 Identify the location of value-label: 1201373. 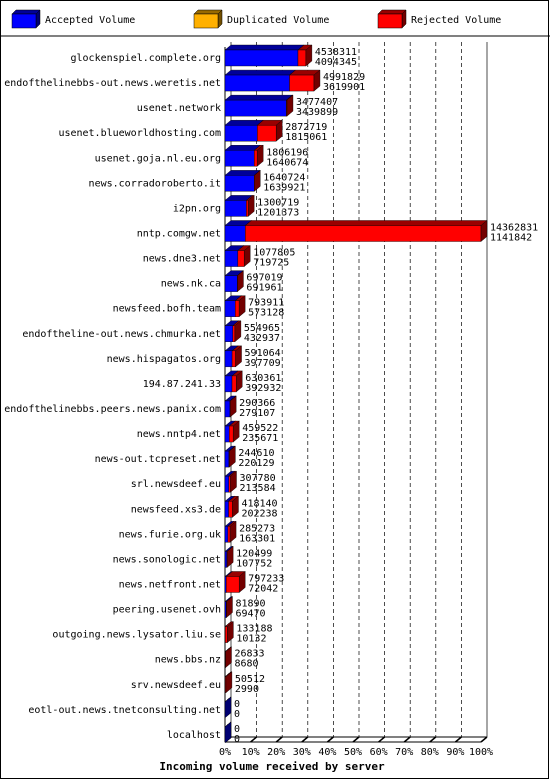
(278, 212).